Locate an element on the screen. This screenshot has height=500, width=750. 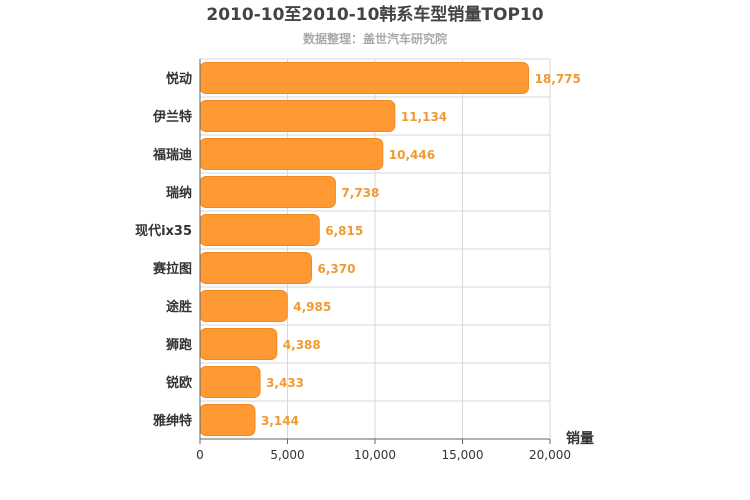
x-tick-label: 0 is located at coordinates (200, 455).